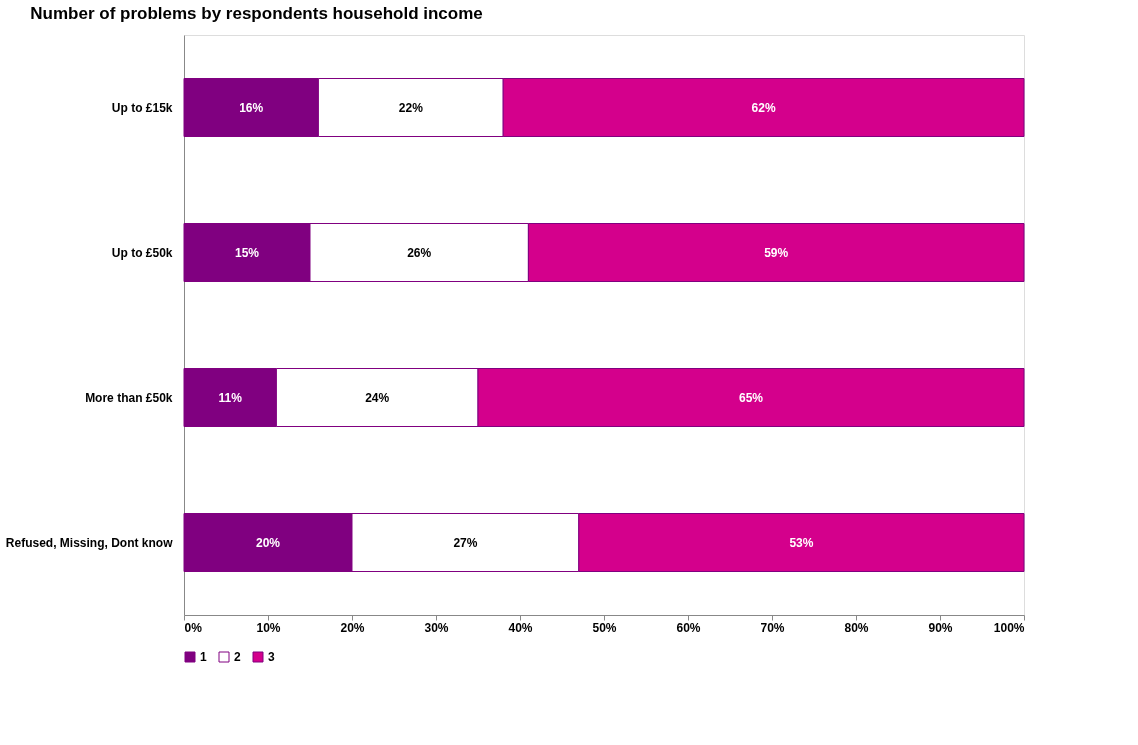 The width and height of the screenshot is (1138, 745). What do you see at coordinates (520, 627) in the screenshot?
I see `x-tick-label: 40%` at bounding box center [520, 627].